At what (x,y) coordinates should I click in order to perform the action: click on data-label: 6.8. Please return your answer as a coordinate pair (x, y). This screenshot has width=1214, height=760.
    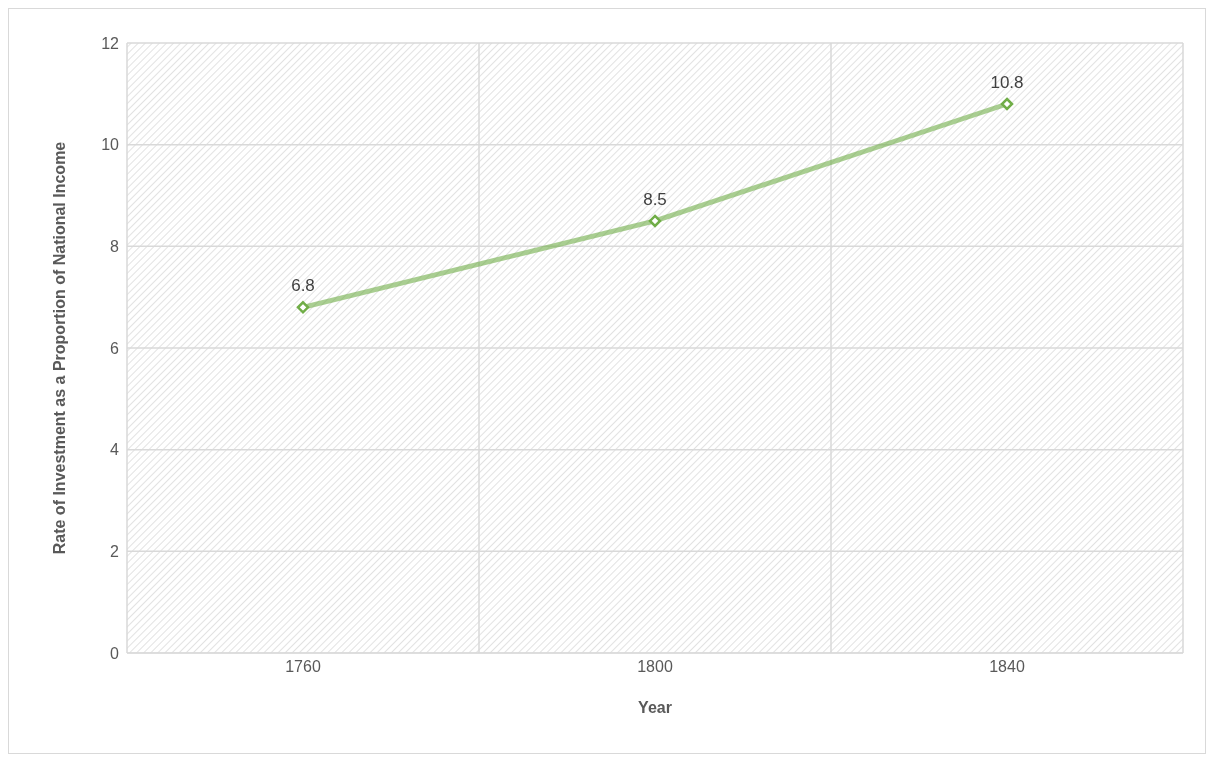
    Looking at the image, I should click on (303, 286).